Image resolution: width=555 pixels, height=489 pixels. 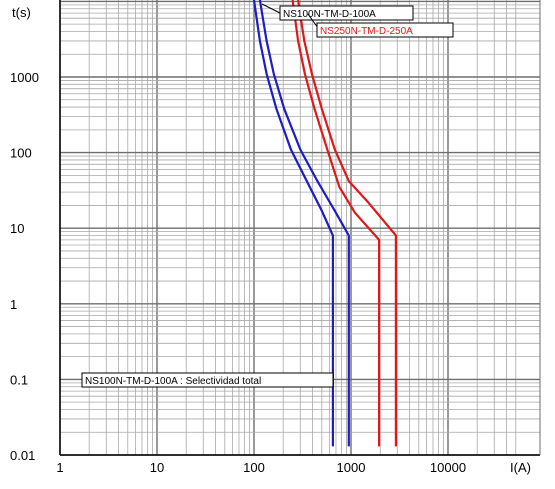 I want to click on y-axis-title: t(s), so click(x=21, y=12).